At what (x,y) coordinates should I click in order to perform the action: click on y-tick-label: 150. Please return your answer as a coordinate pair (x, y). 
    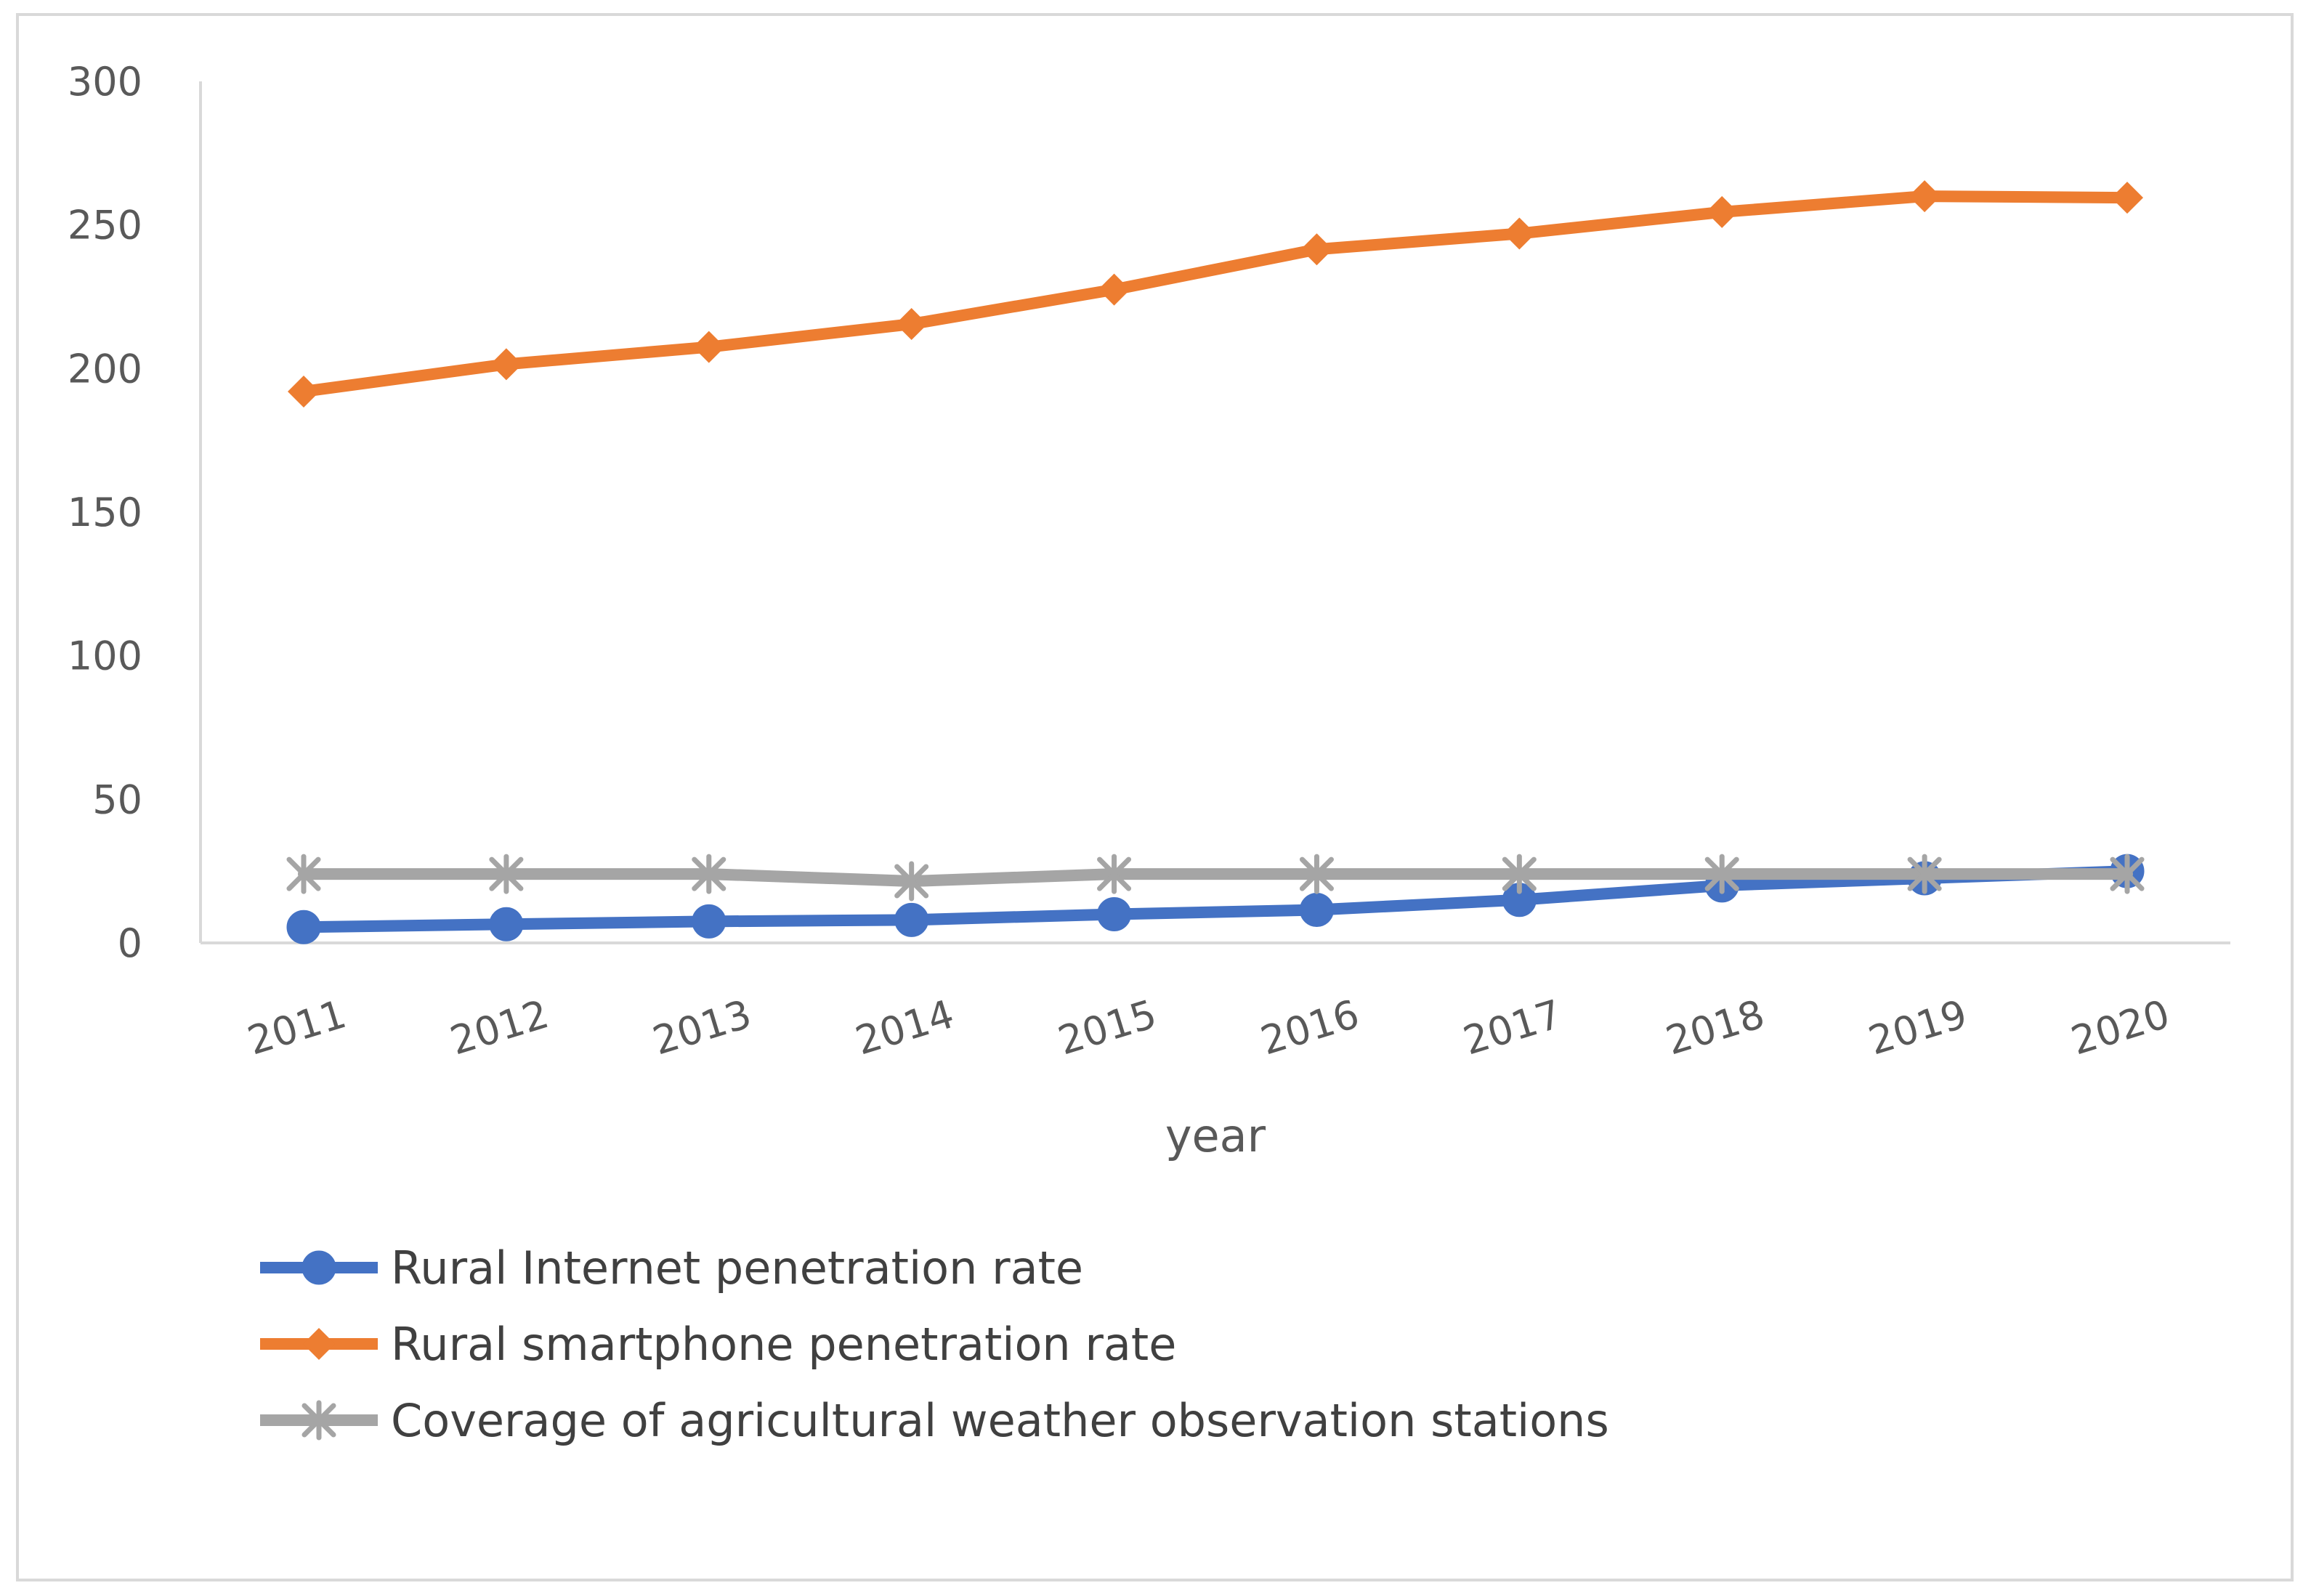
    Looking at the image, I should click on (105, 512).